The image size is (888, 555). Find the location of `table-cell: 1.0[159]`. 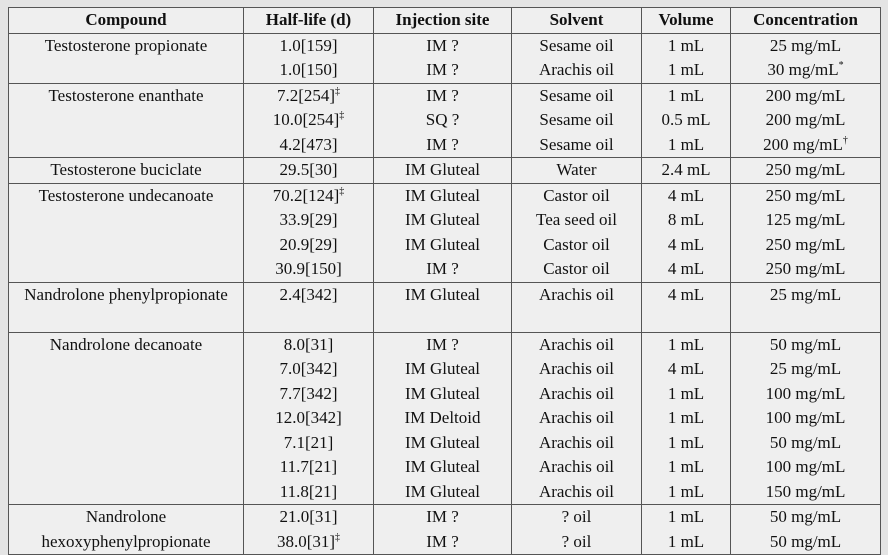

table-cell: 1.0[159] is located at coordinates (308, 45).